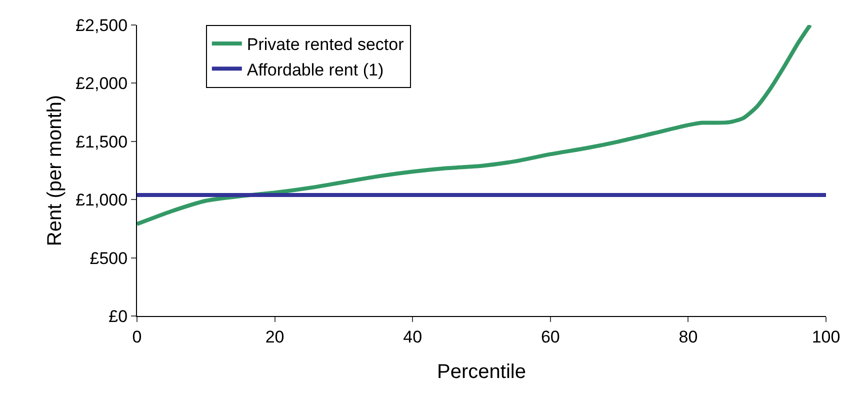 The image size is (848, 405). What do you see at coordinates (481, 371) in the screenshot?
I see `x-axis-title: Percentile` at bounding box center [481, 371].